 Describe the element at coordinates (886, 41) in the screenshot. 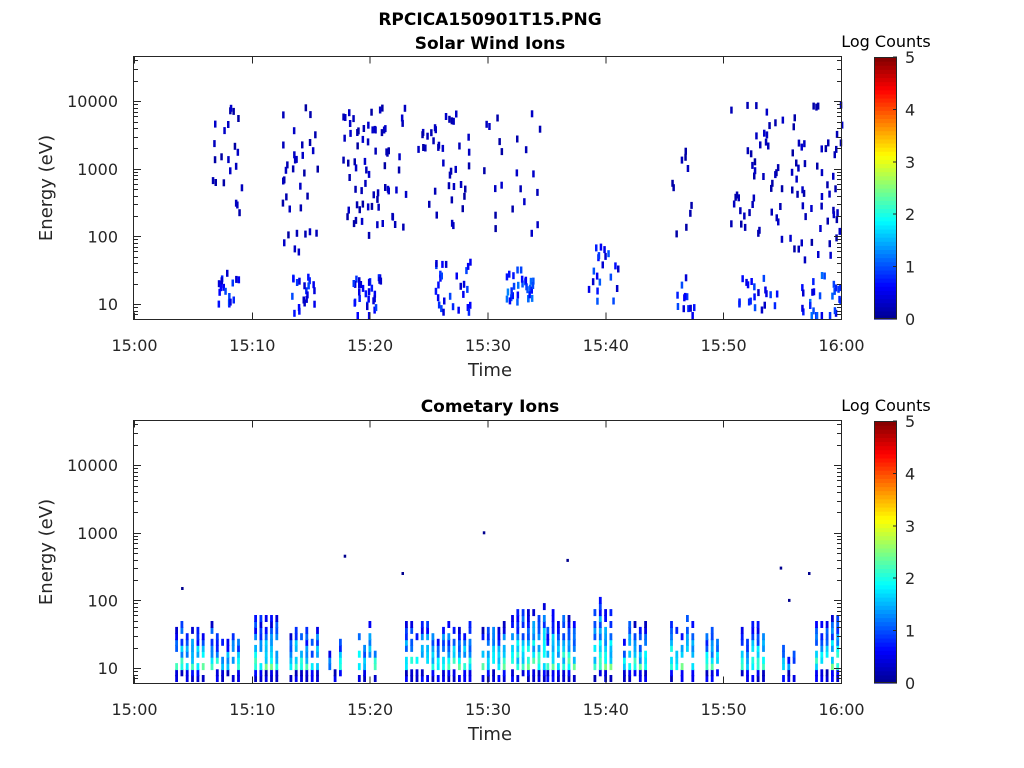

I see `solar-wind-colorbar-label: Log Counts` at that location.